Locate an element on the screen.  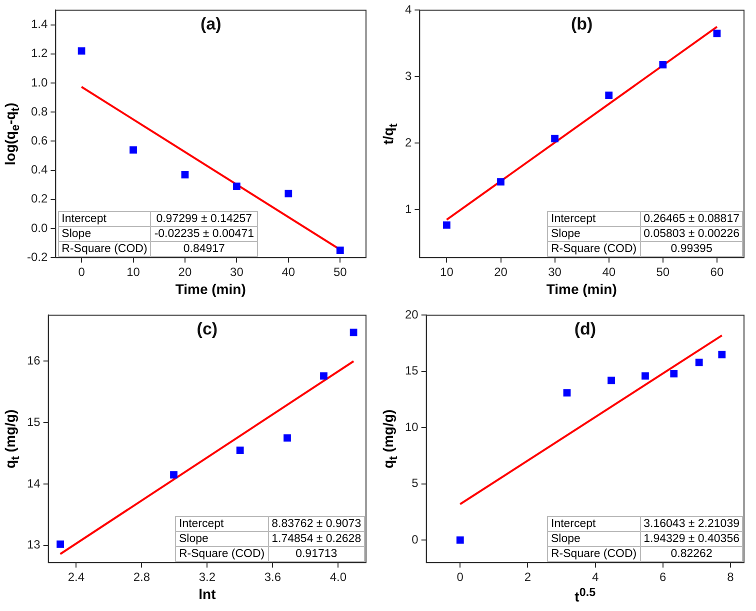
y-tick-label: 10 is located at coordinates (411, 427).